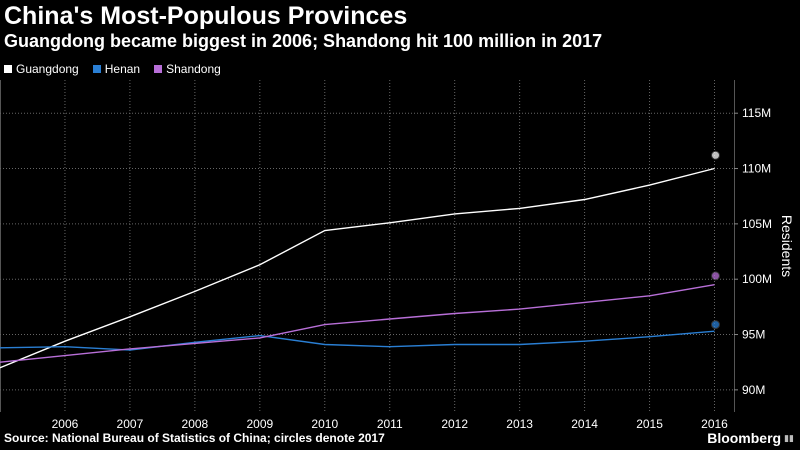 Image resolution: width=800 pixels, height=450 pixels. I want to click on x-tick-label: 2010, so click(324, 424).